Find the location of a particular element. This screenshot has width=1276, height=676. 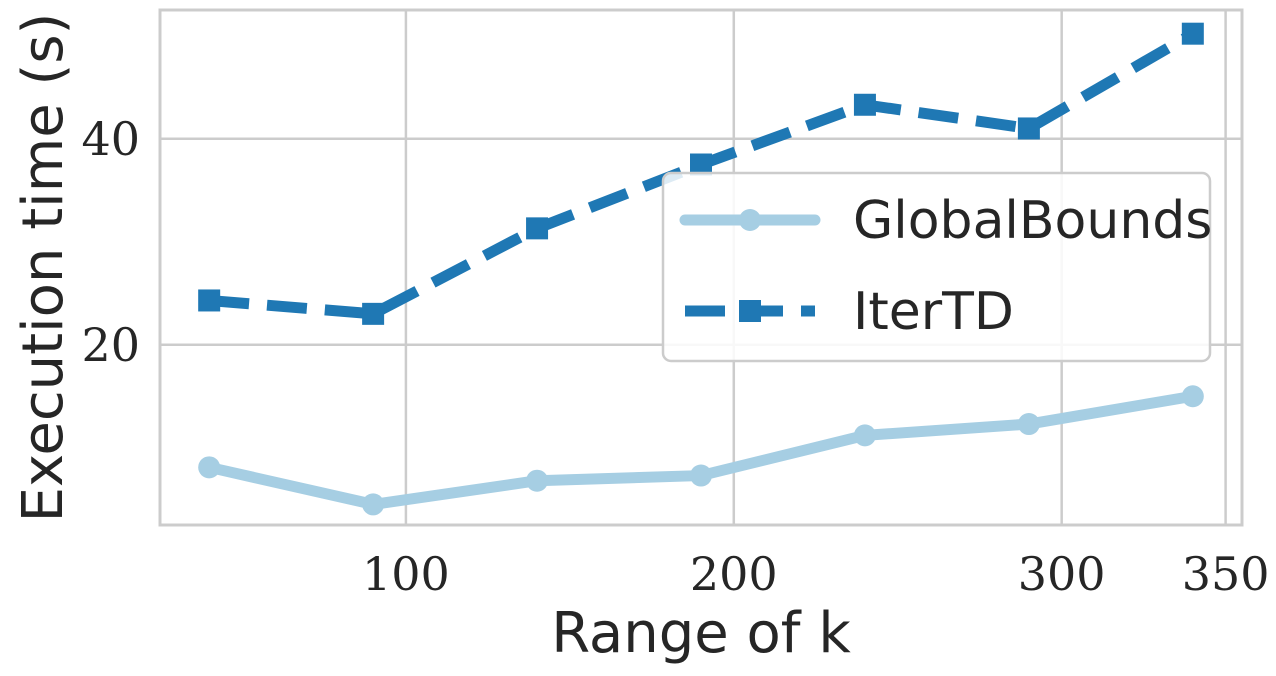

legend: GlobalBounds IterTD is located at coordinates (936, 267).